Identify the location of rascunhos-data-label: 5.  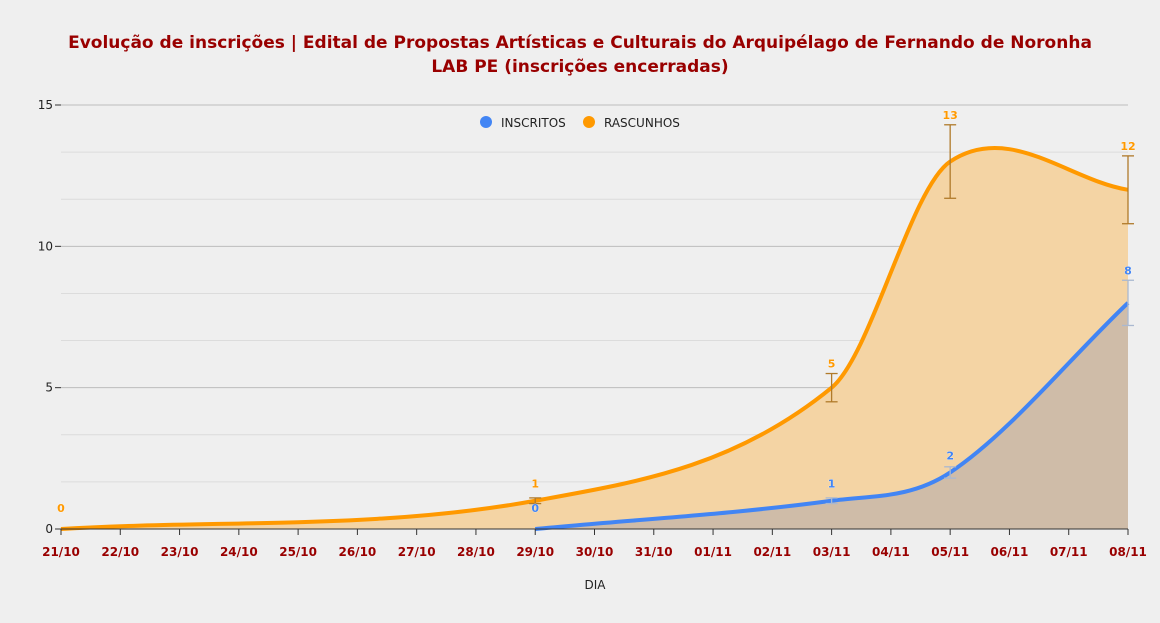
(832, 364).